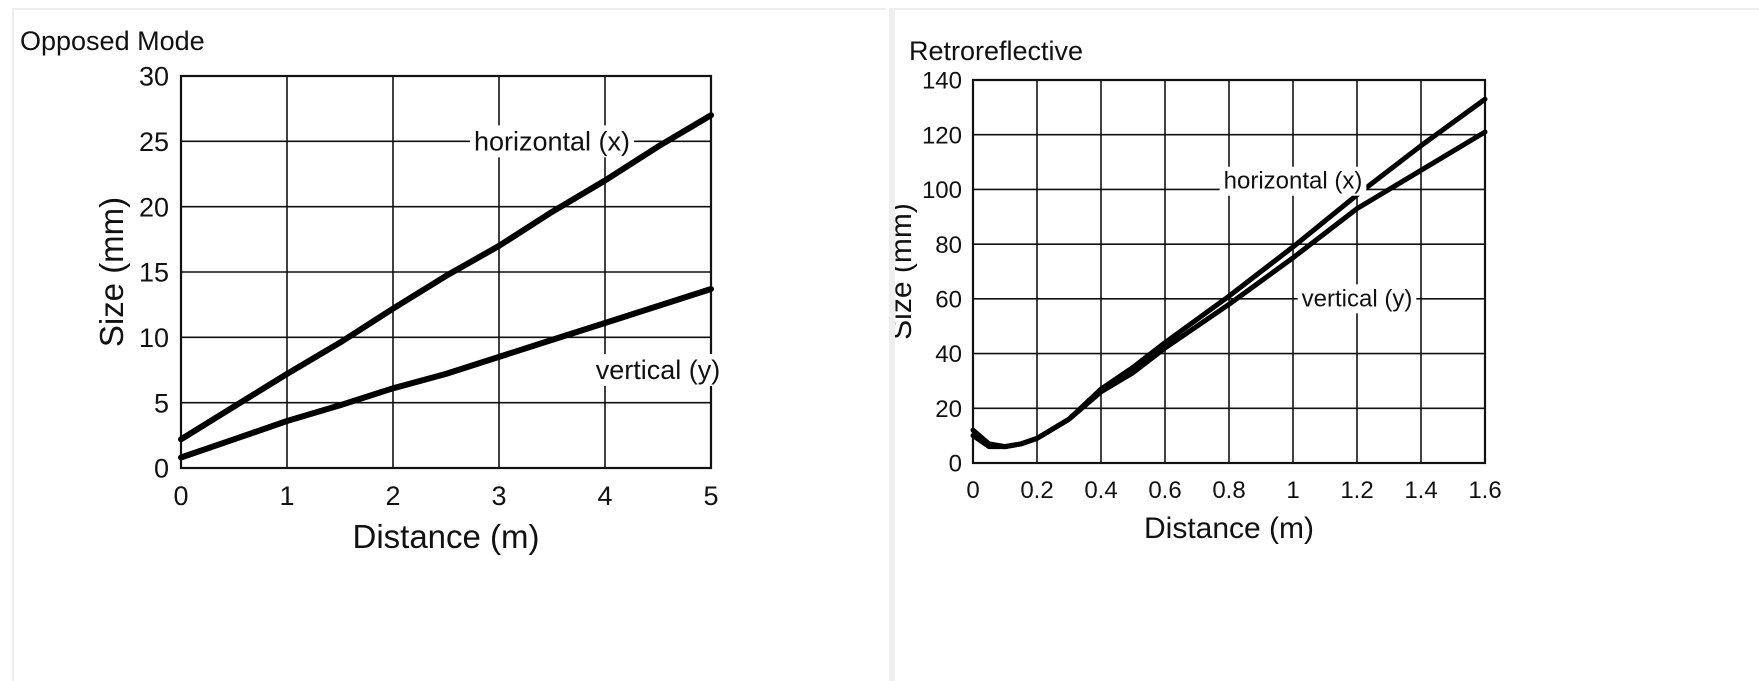 The width and height of the screenshot is (1759, 681). I want to click on x-tick-label: 1.6, so click(1484, 490).